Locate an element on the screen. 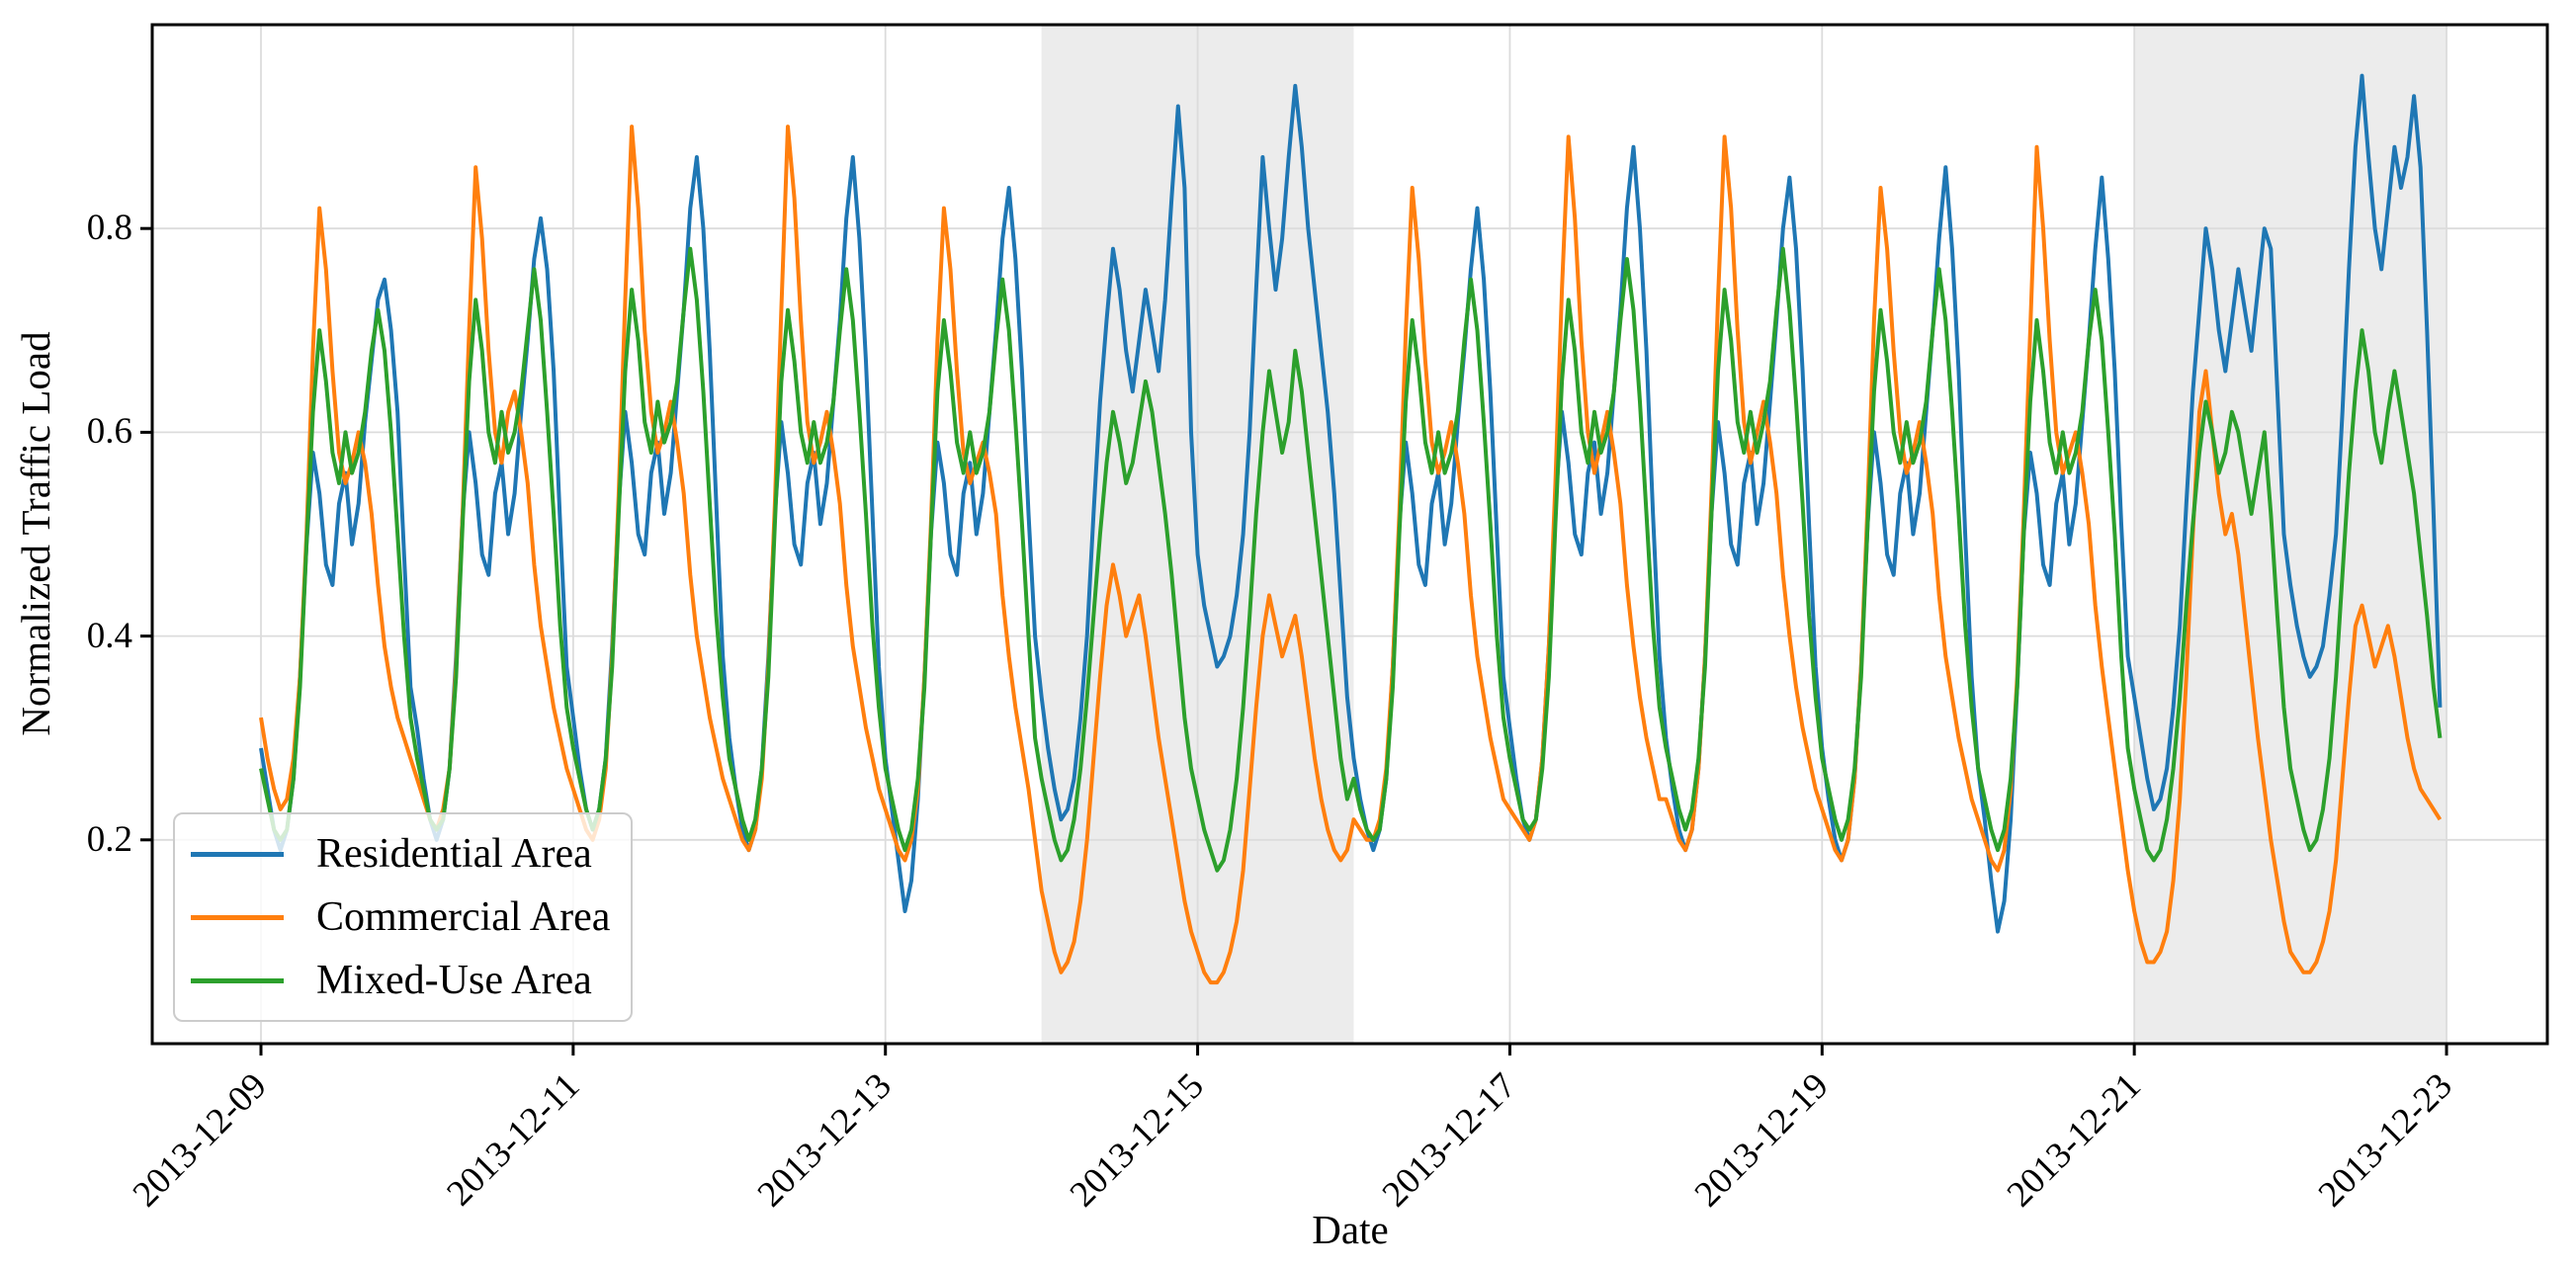 This screenshot has height=1268, width=2576. legend-item-commercial-area: Commercial Area is located at coordinates (403, 917).